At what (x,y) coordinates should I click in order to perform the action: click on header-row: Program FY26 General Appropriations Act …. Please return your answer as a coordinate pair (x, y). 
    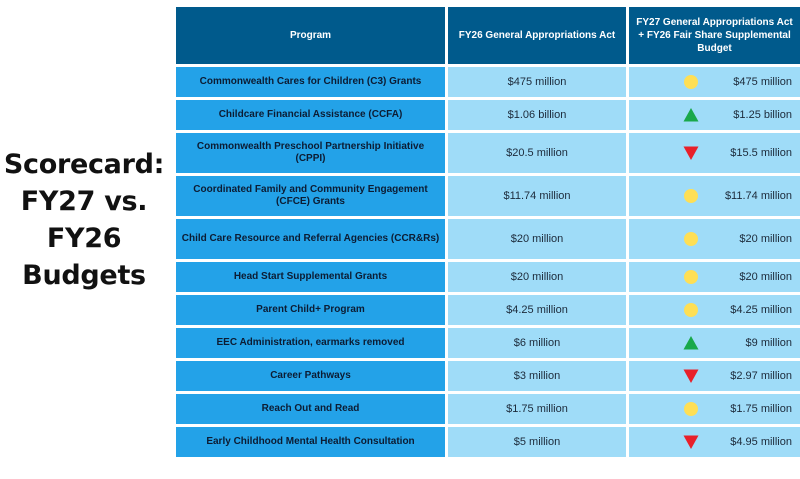
    Looking at the image, I should click on (488, 35).